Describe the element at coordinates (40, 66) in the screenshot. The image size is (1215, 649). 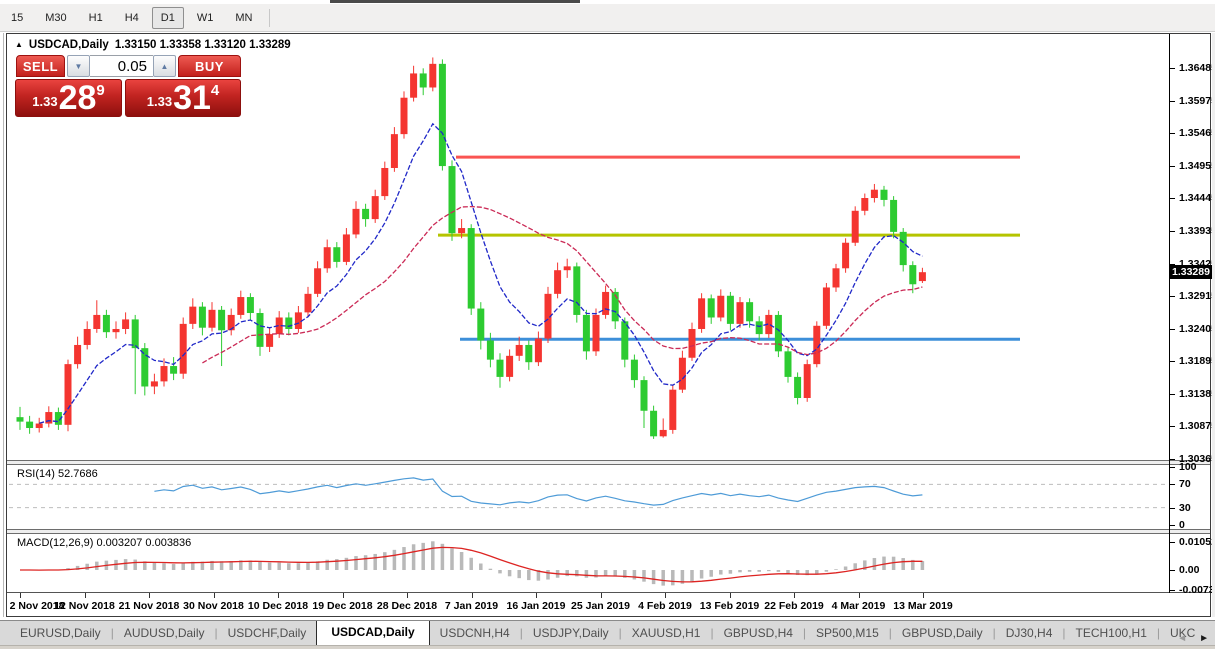
I see `sell-button: SELL` at that location.